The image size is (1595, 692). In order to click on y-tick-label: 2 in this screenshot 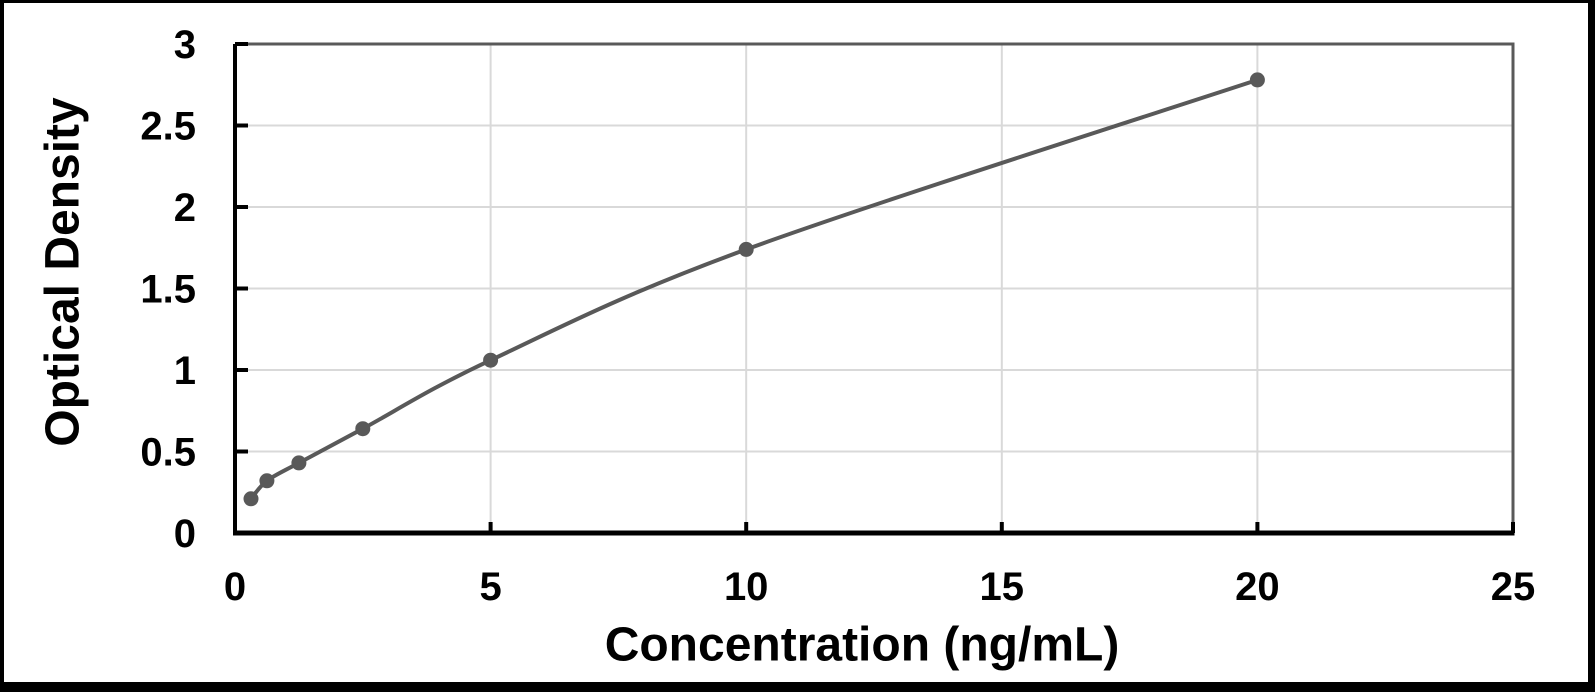, I will do `click(185, 208)`.